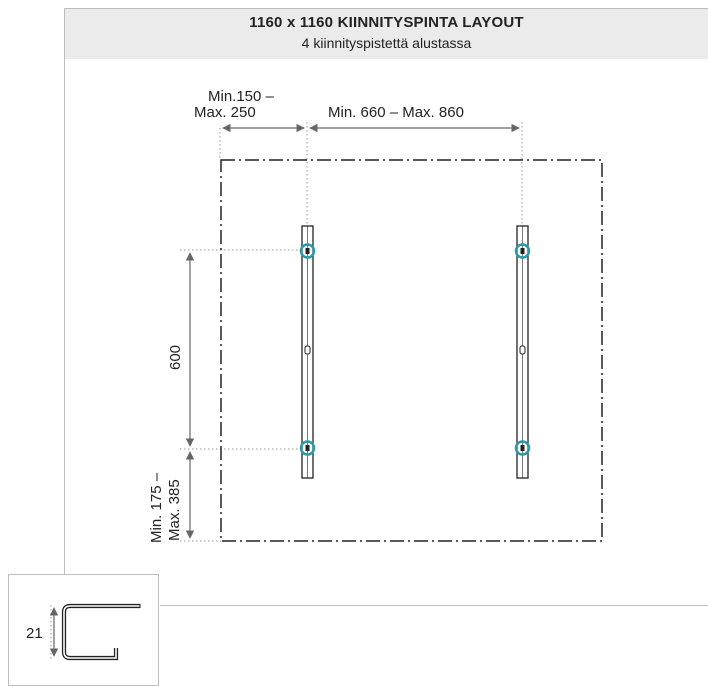 The height and width of the screenshot is (686, 708). I want to click on left-rail, so click(307, 352).